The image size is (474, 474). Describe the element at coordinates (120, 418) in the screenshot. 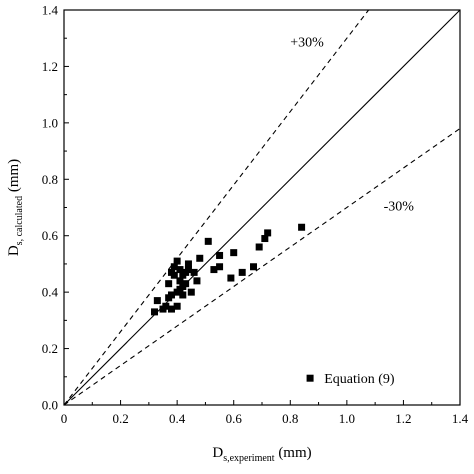

I see `x-tick-label: 0.2` at that location.